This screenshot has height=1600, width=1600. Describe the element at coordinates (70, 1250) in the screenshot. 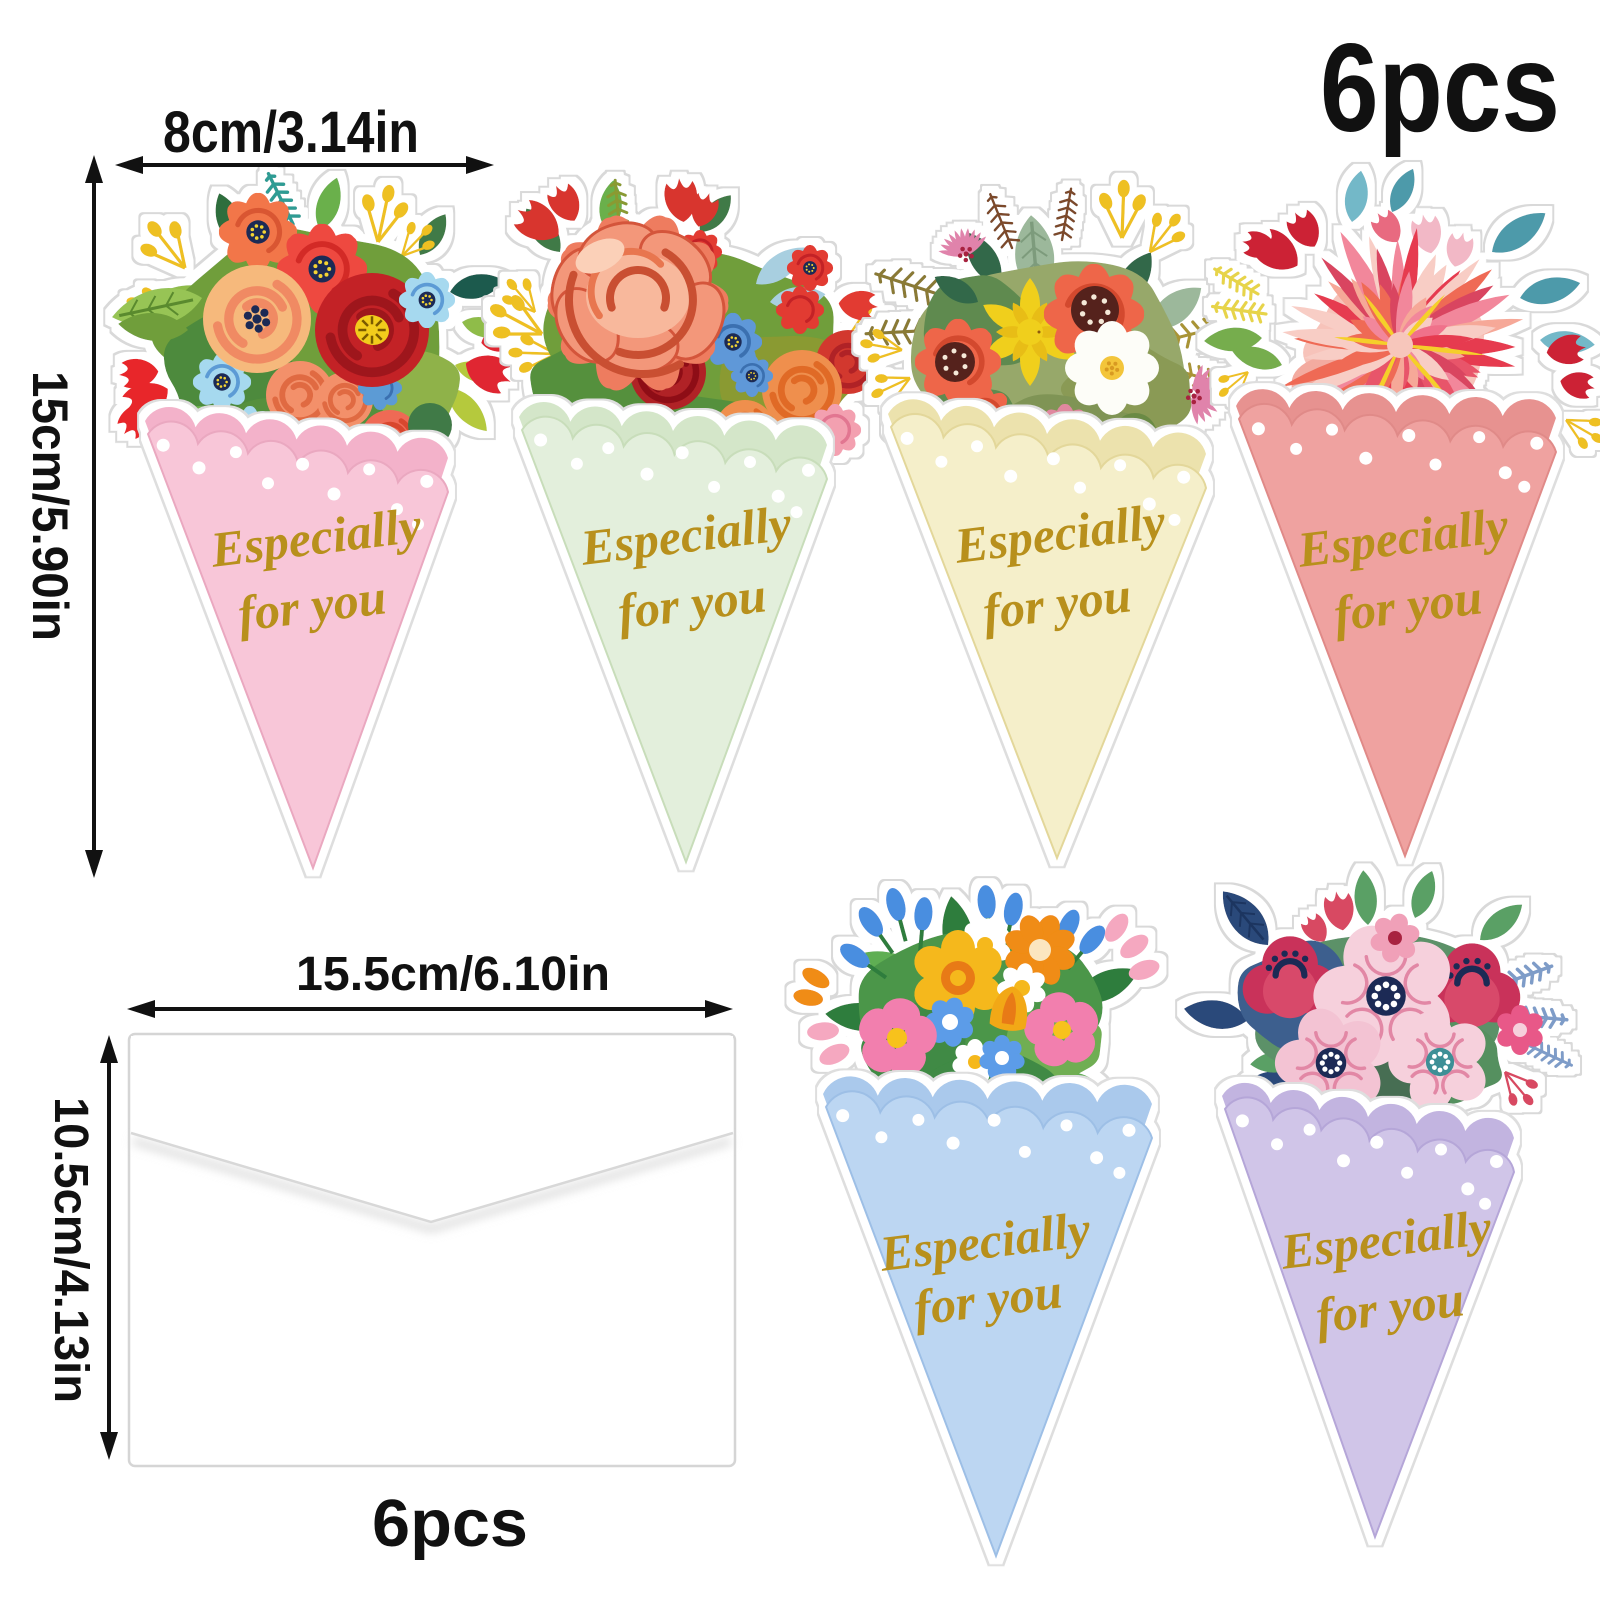

I see `svg-text: 10.5cm/4.13in` at that location.